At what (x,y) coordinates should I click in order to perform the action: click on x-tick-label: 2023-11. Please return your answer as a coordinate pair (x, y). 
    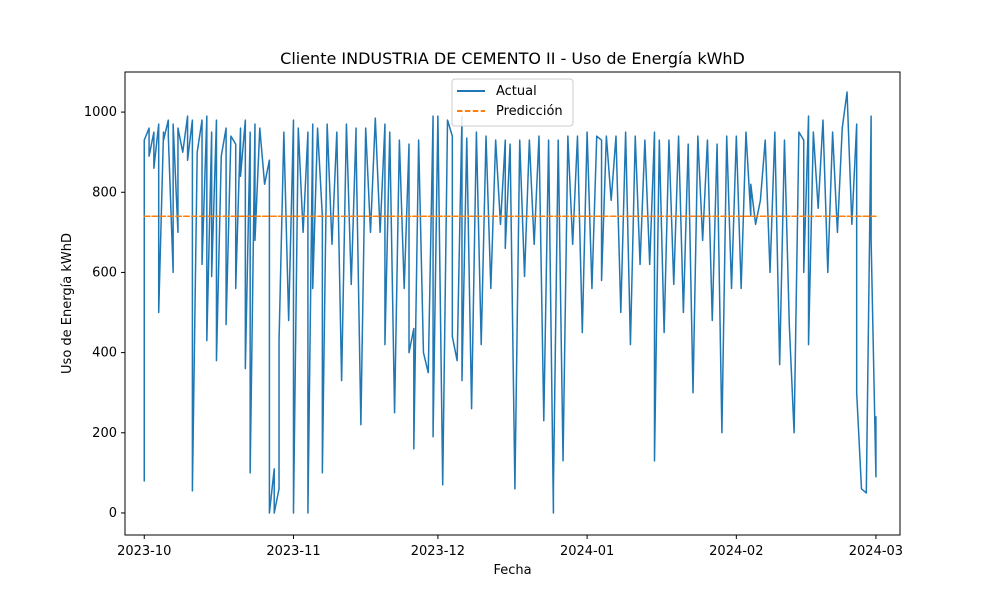
    Looking at the image, I should click on (293, 551).